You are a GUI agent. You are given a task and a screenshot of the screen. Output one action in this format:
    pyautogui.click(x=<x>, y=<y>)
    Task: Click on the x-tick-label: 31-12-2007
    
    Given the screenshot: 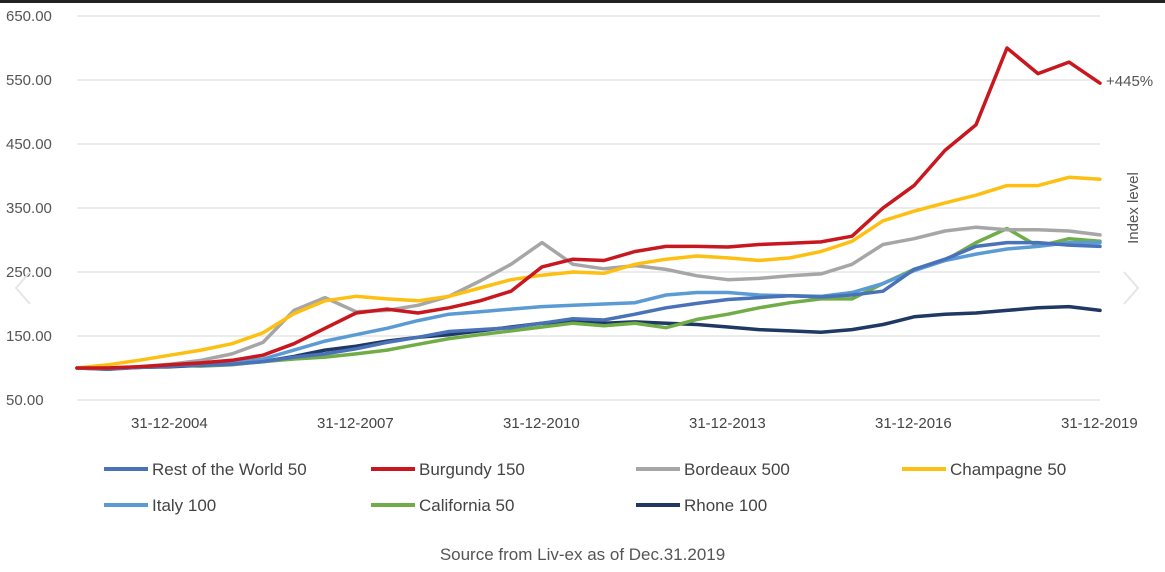 What is the action you would take?
    pyautogui.click(x=355, y=423)
    